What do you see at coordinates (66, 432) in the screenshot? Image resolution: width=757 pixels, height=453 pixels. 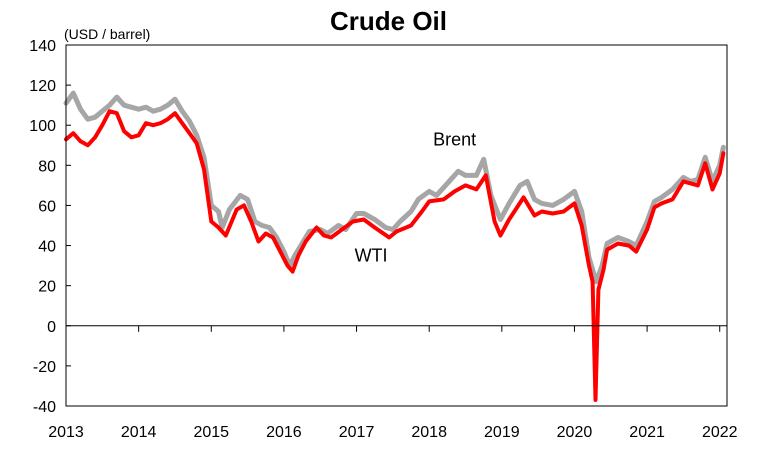 I see `x-tick-label: 2013` at bounding box center [66, 432].